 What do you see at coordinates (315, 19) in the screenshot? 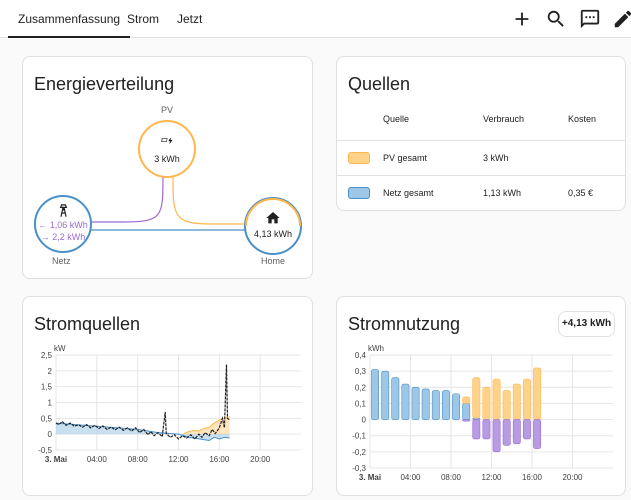
I see `top-app-bar: Zusammenfassung Strom Jetzt` at bounding box center [315, 19].